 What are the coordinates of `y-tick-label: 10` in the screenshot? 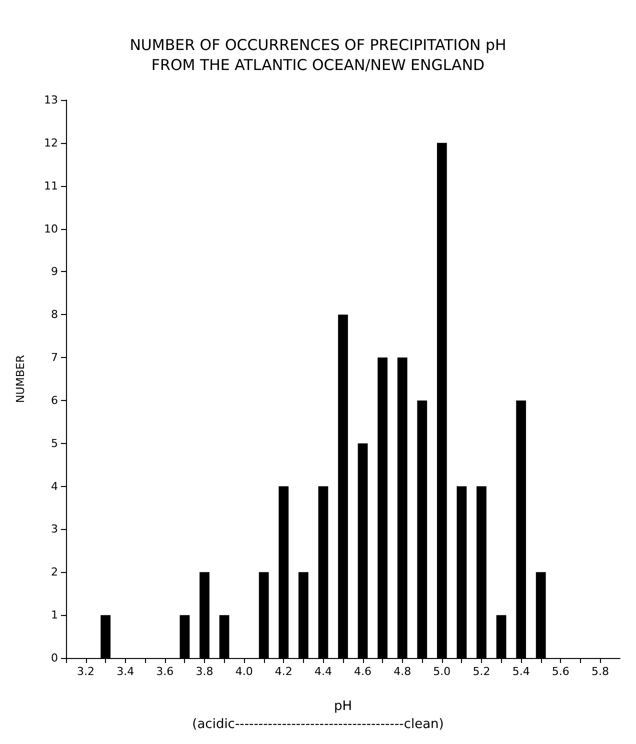 It's located at (51, 229).